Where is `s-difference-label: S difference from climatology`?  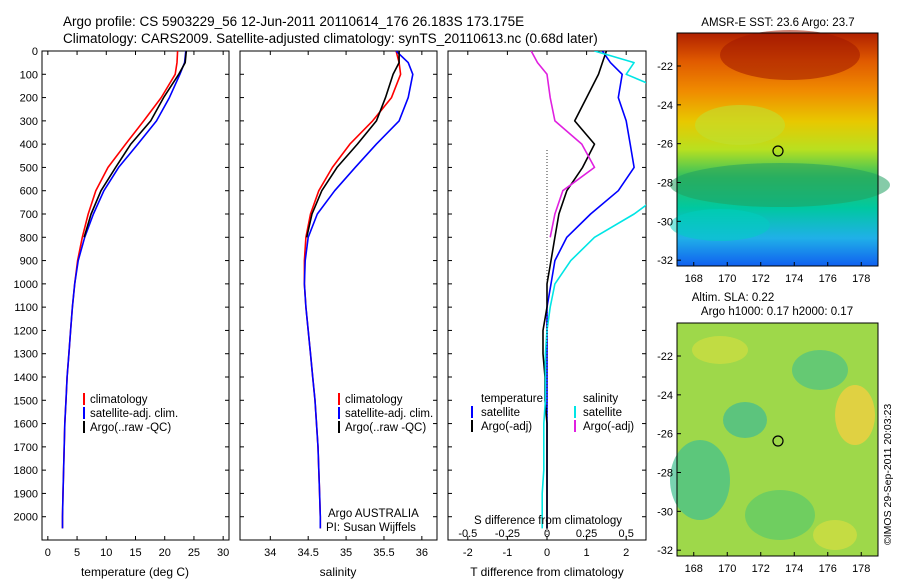
s-difference-label: S difference from climatology is located at coordinates (548, 521).